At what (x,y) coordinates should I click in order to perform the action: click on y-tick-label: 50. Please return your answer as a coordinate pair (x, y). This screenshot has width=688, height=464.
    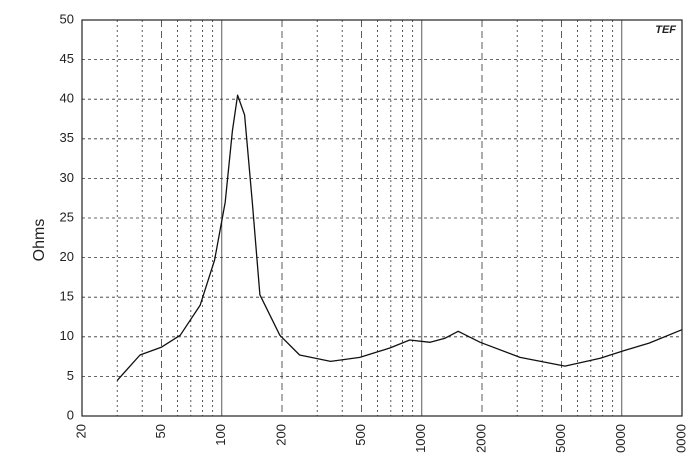
    Looking at the image, I should click on (67, 18).